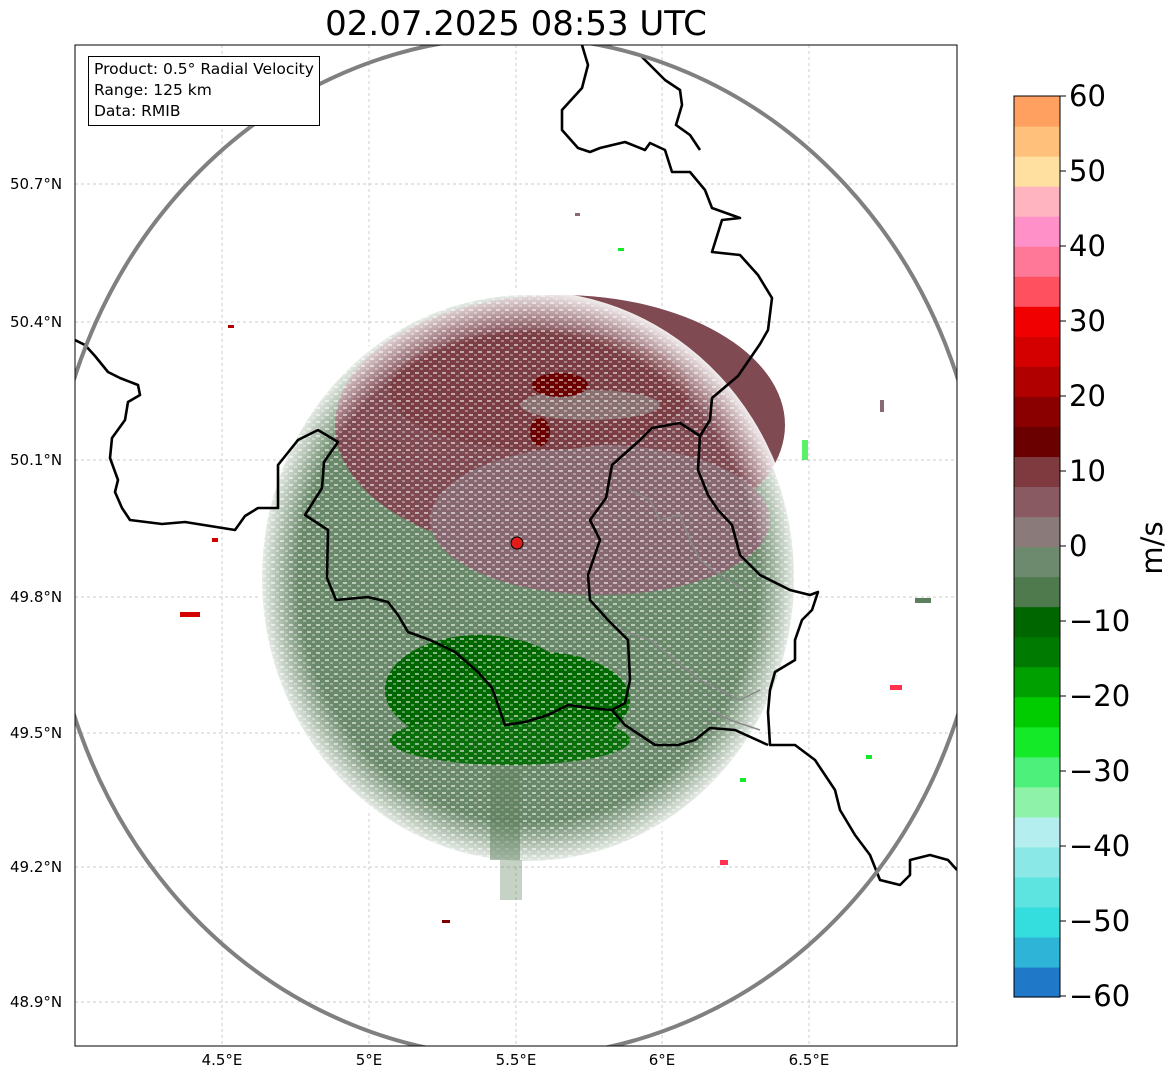  What do you see at coordinates (1100, 921) in the screenshot?
I see `colorbar-tick-label: −50` at bounding box center [1100, 921].